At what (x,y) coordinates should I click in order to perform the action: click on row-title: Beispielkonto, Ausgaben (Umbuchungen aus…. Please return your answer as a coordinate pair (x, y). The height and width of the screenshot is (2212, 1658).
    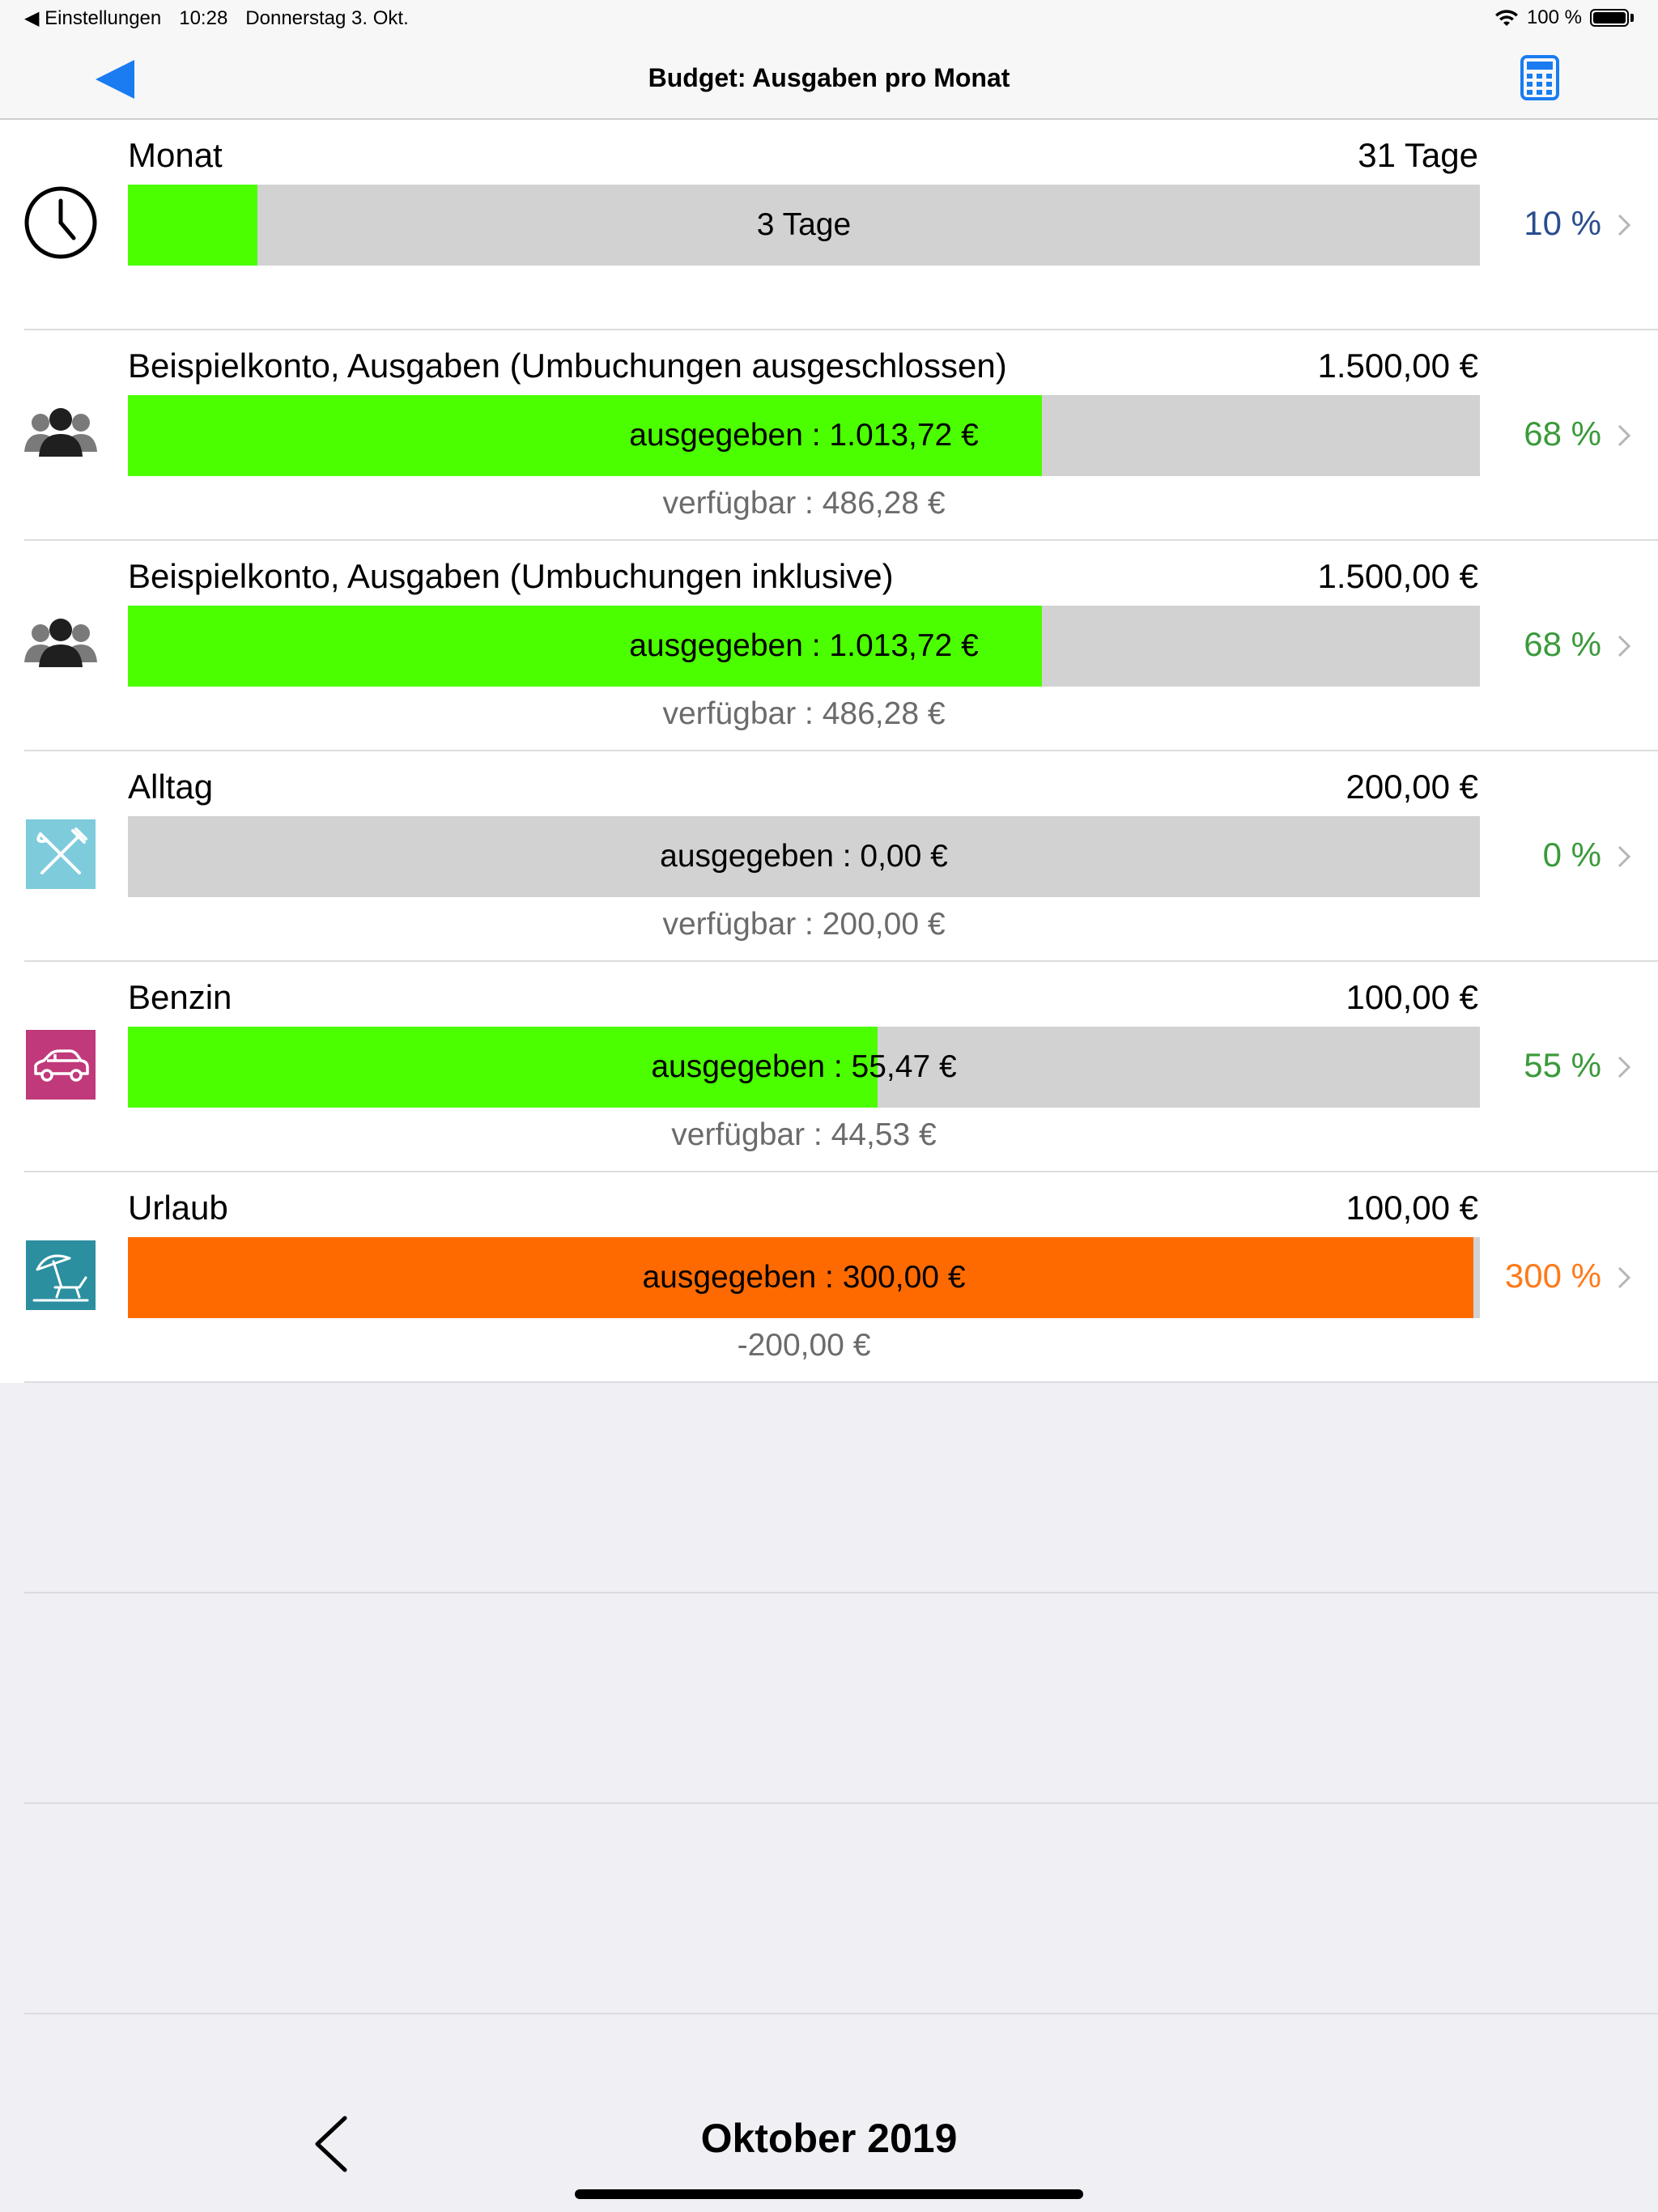
    Looking at the image, I should click on (567, 366).